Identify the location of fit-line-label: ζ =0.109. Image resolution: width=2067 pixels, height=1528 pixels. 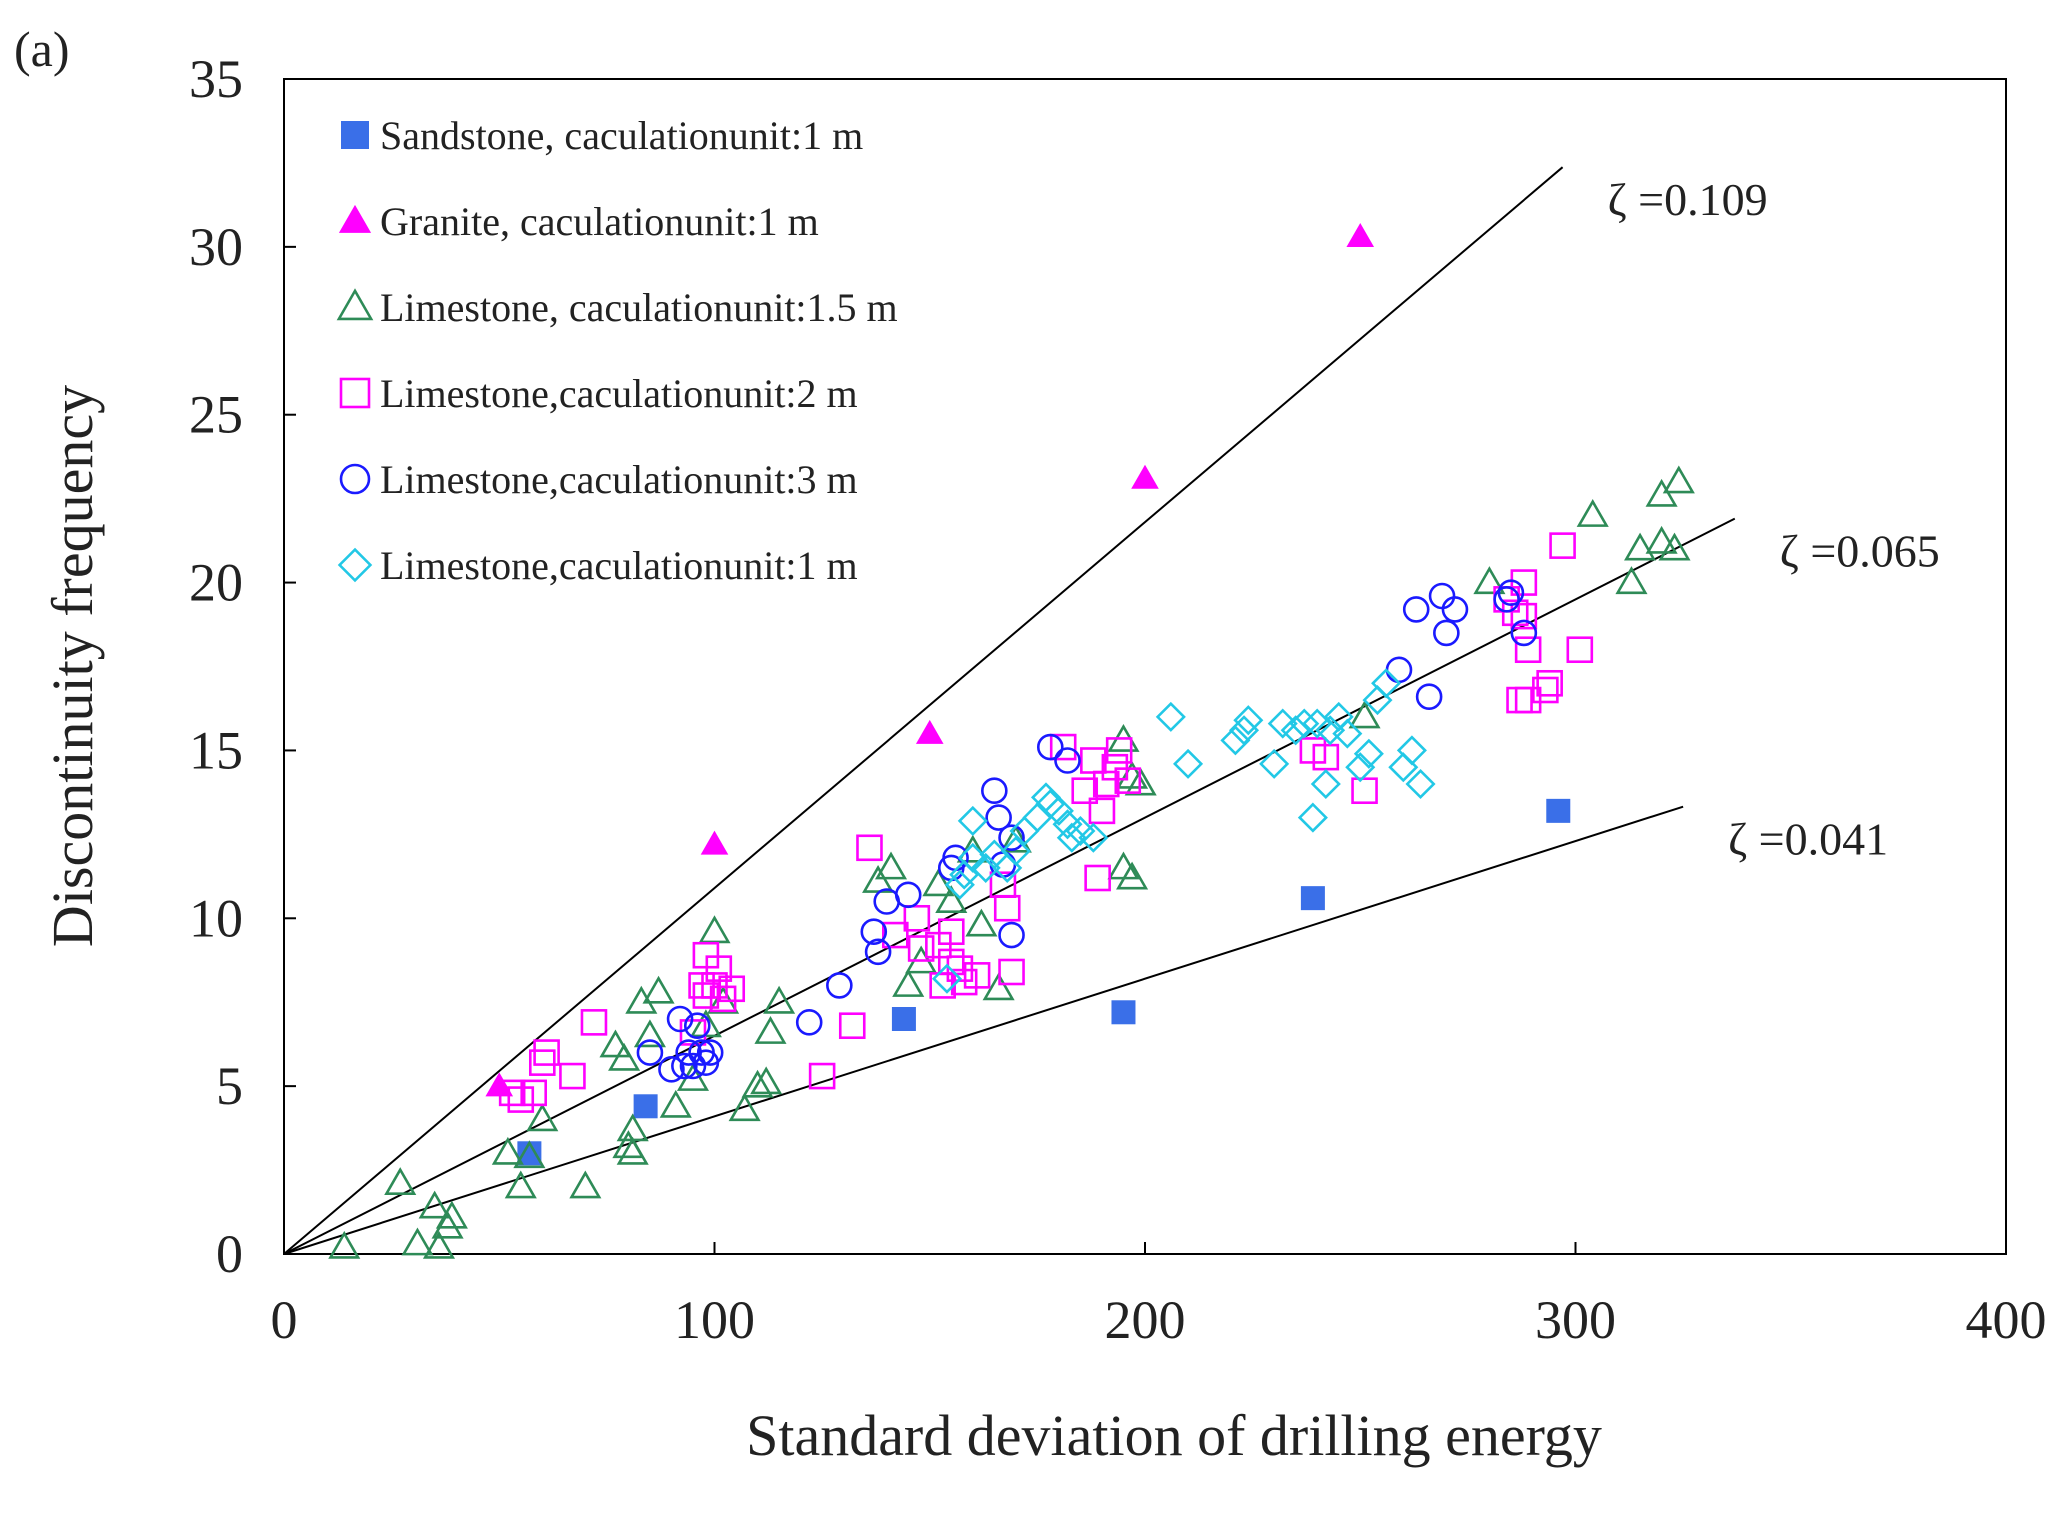
(1688, 199).